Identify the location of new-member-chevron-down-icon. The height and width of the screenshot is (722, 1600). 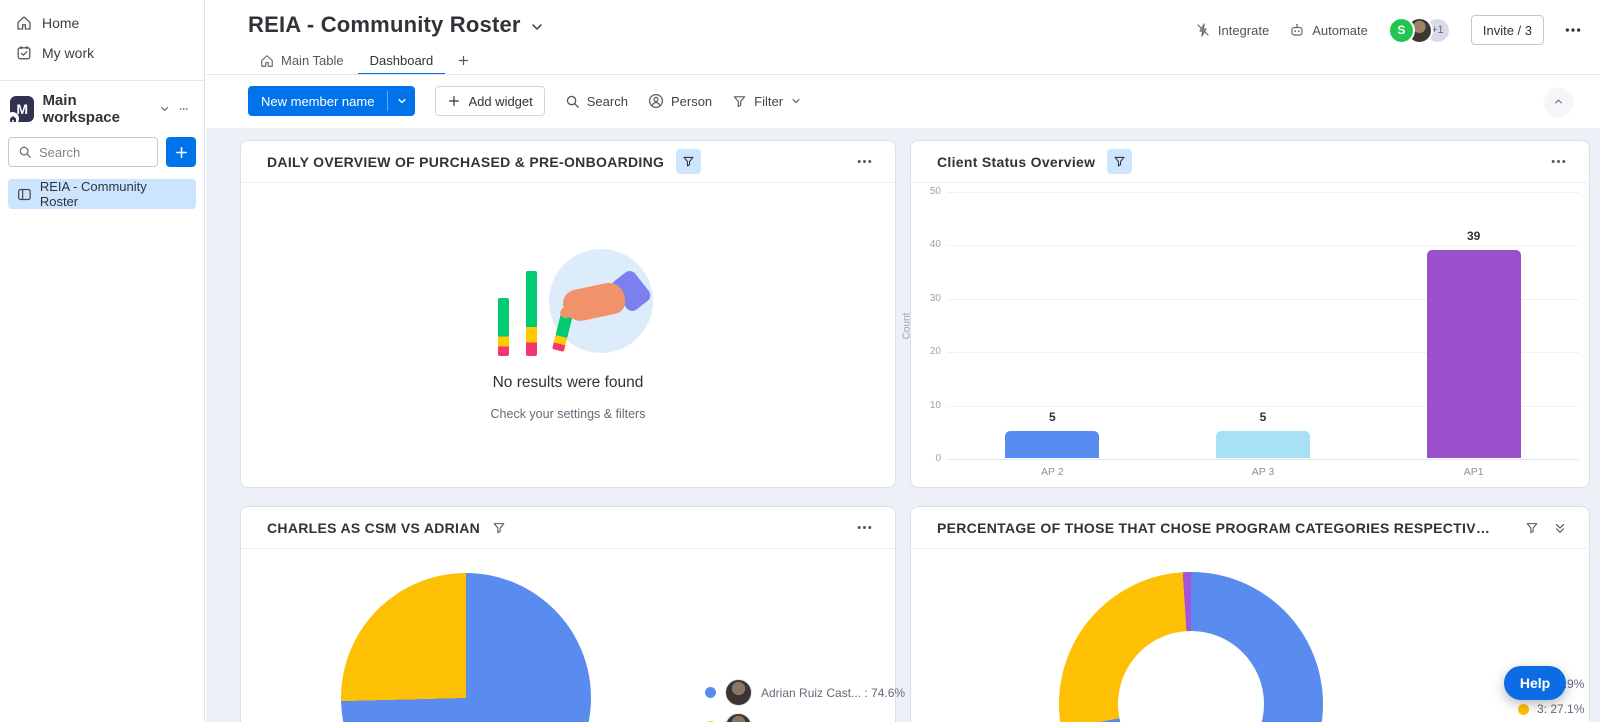
(401, 101).